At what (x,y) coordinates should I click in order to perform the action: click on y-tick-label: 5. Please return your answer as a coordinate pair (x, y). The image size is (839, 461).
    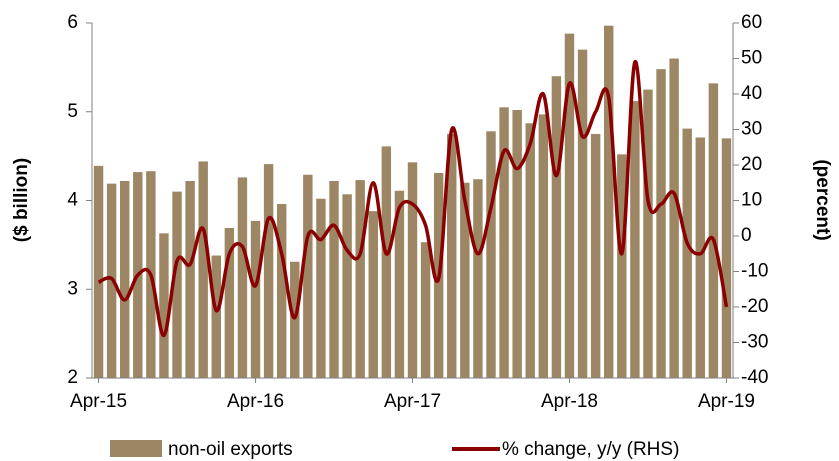
    Looking at the image, I should click on (72, 111).